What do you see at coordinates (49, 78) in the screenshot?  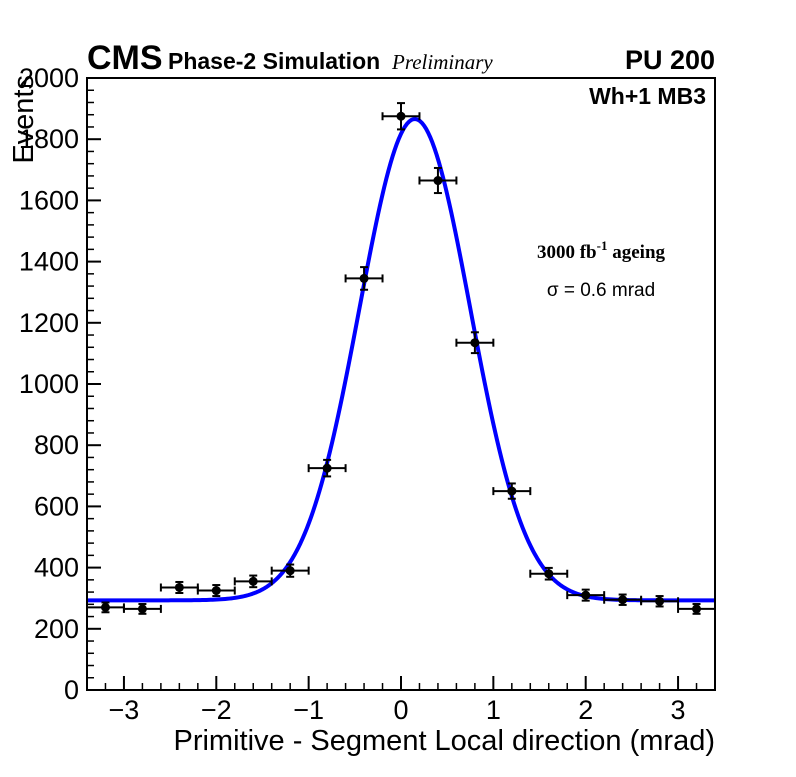 I see `y-tick-label: 2000` at bounding box center [49, 78].